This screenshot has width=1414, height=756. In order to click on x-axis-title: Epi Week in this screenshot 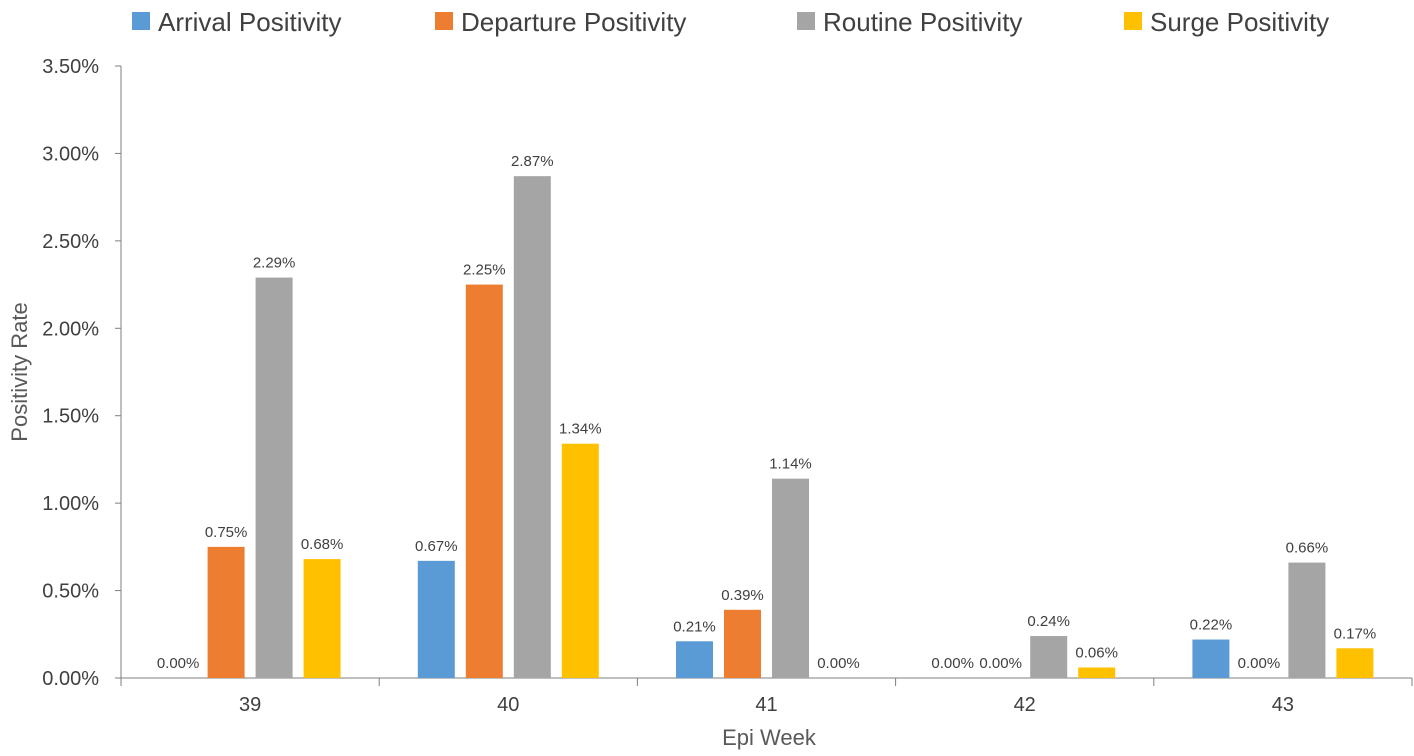, I will do `click(769, 737)`.